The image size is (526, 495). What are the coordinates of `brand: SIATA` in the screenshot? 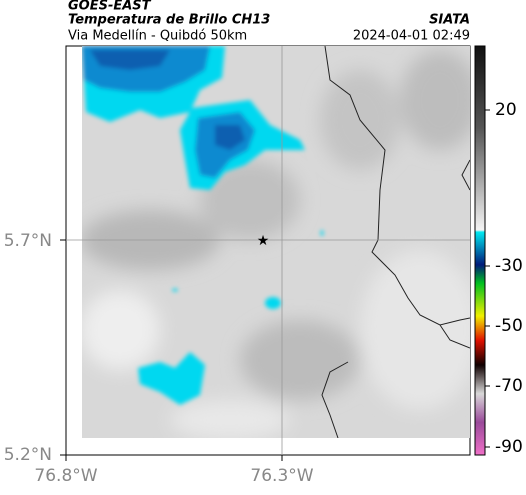 It's located at (449, 20).